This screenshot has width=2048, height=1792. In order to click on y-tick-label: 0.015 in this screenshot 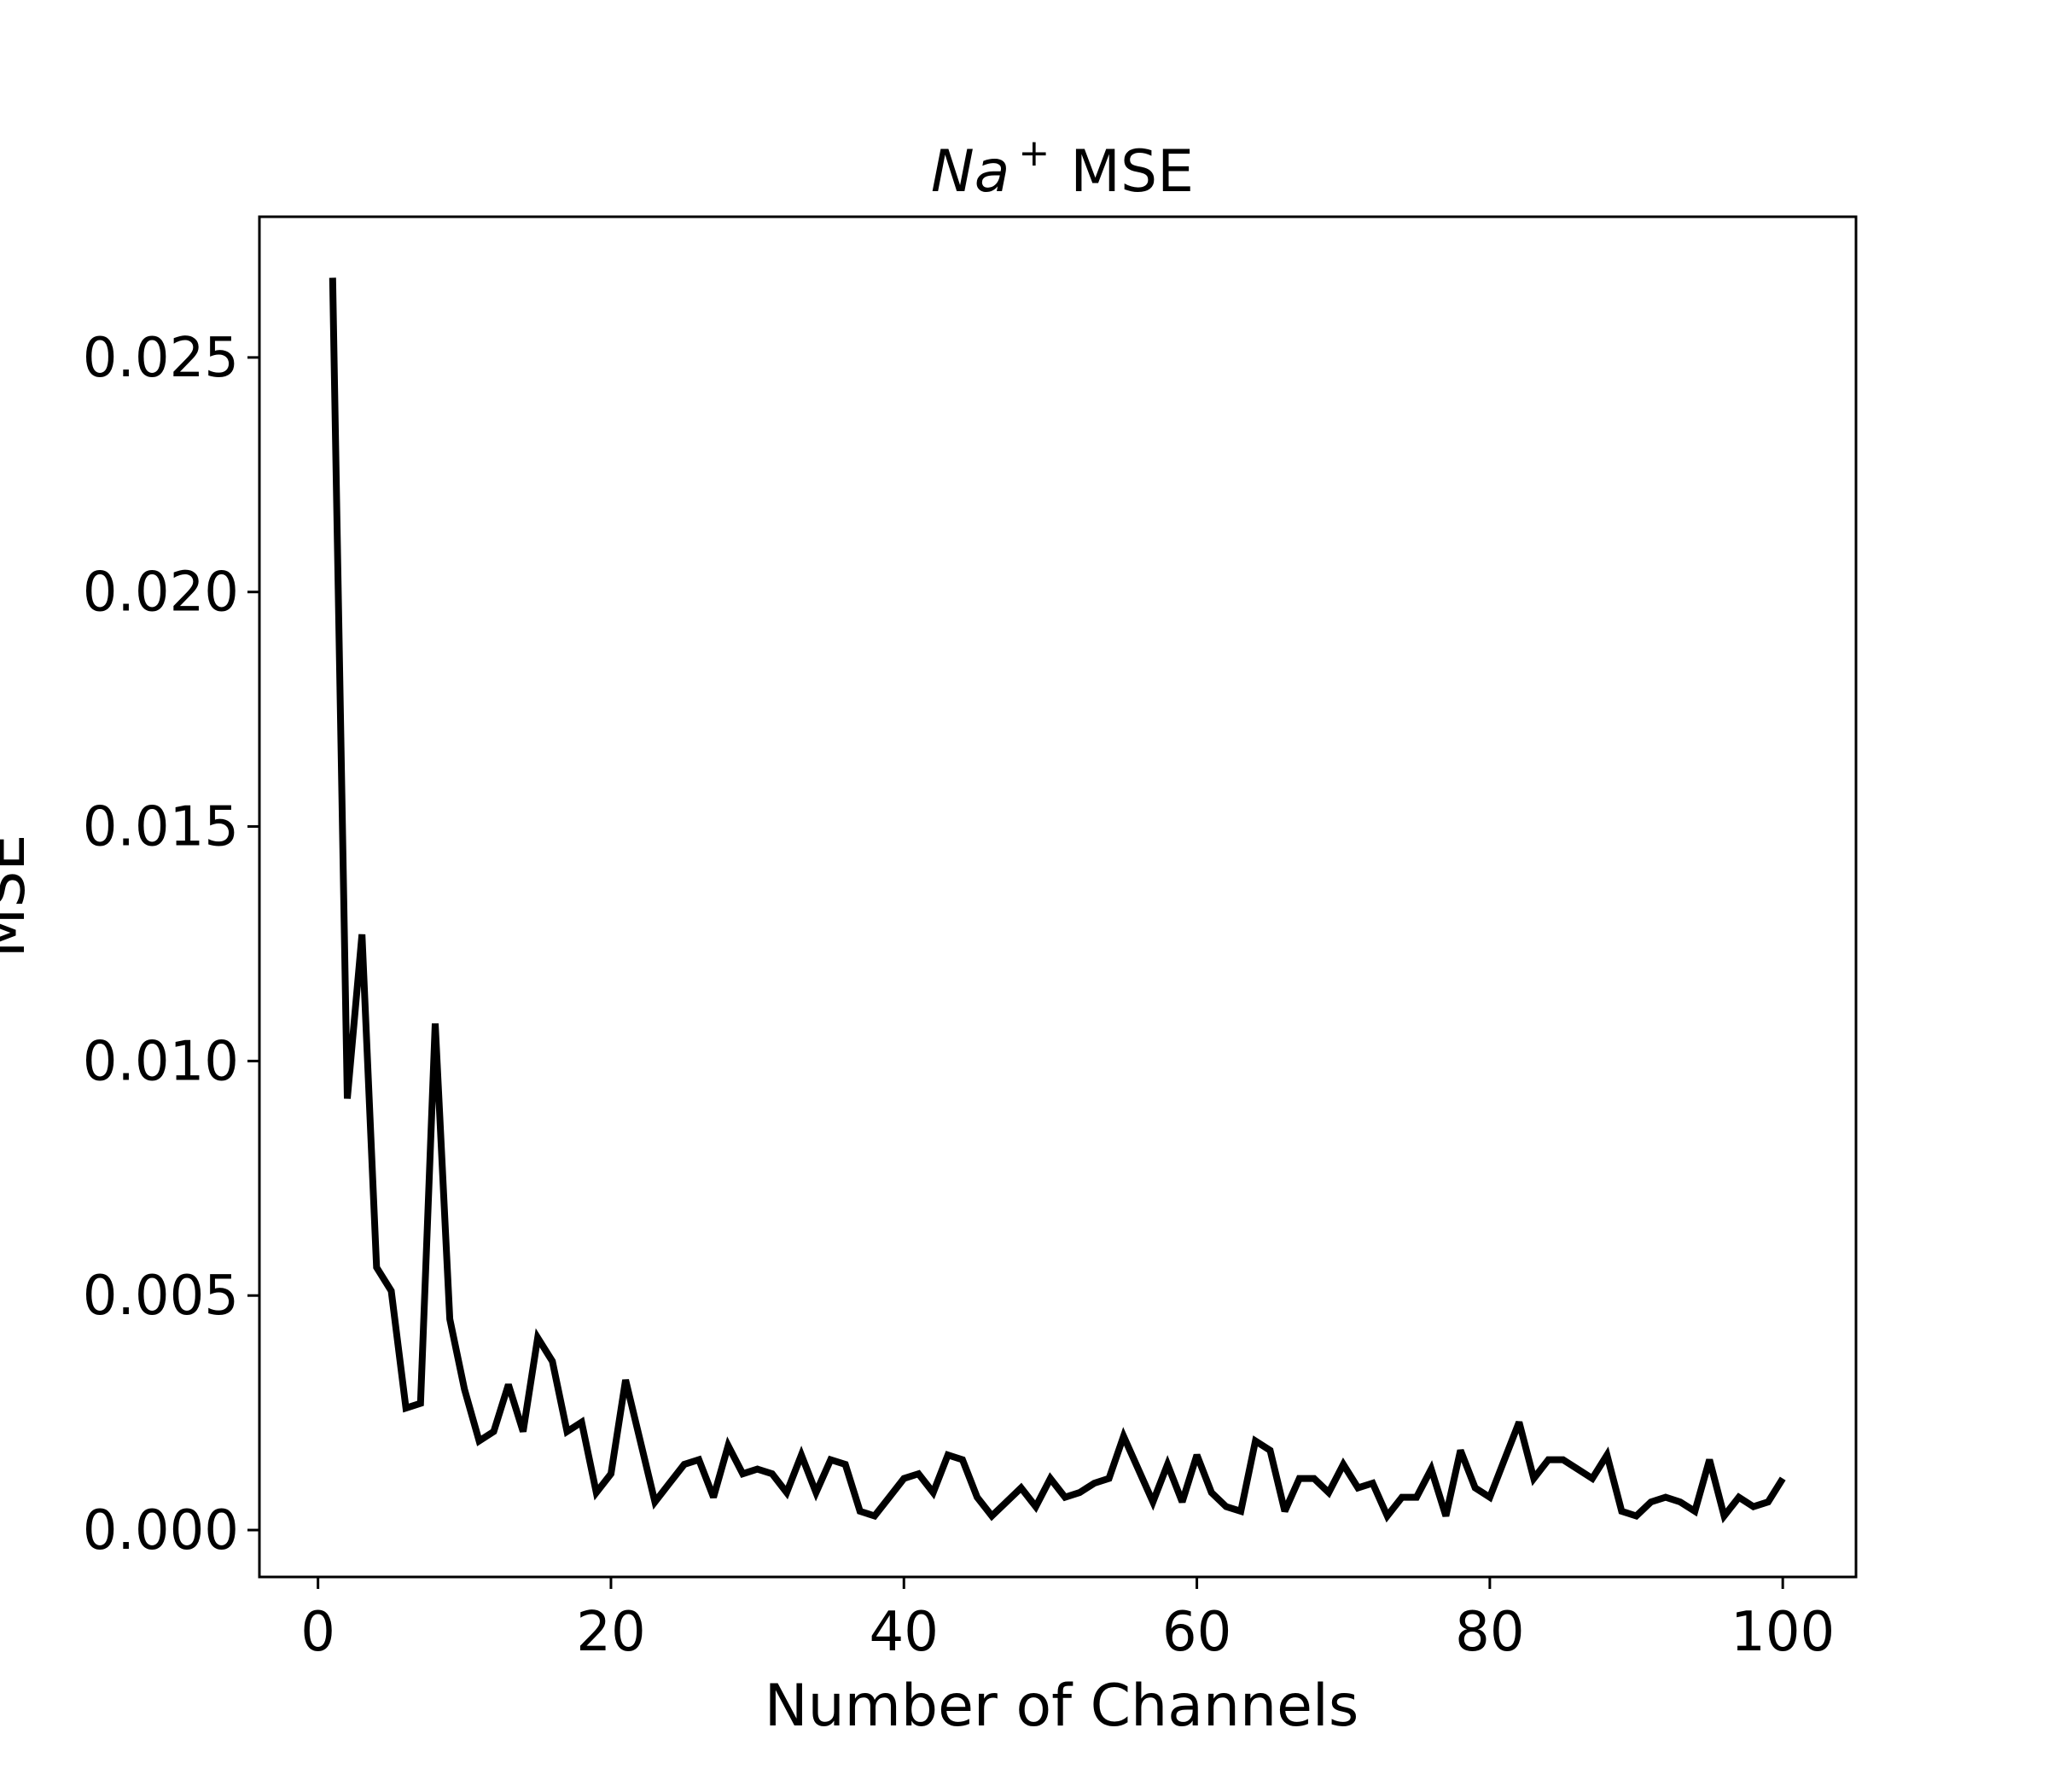, I will do `click(161, 827)`.